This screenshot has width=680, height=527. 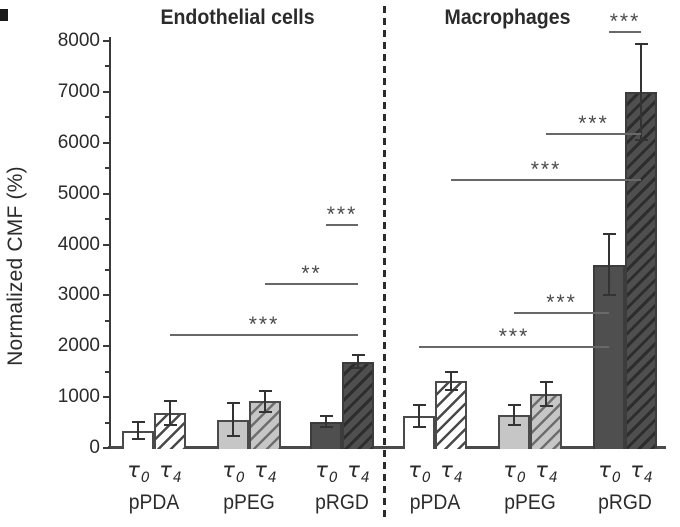 What do you see at coordinates (237, 17) in the screenshot?
I see `panel-title-endothelial: Endothelial cells` at bounding box center [237, 17].